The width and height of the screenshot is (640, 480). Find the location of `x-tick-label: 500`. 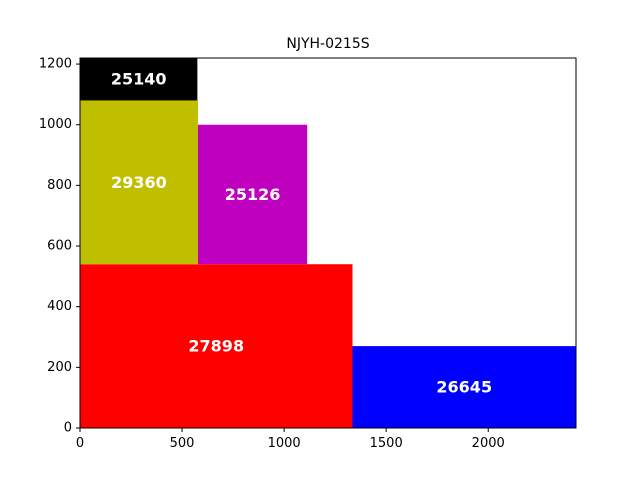

x-tick-label: 500 is located at coordinates (182, 443).